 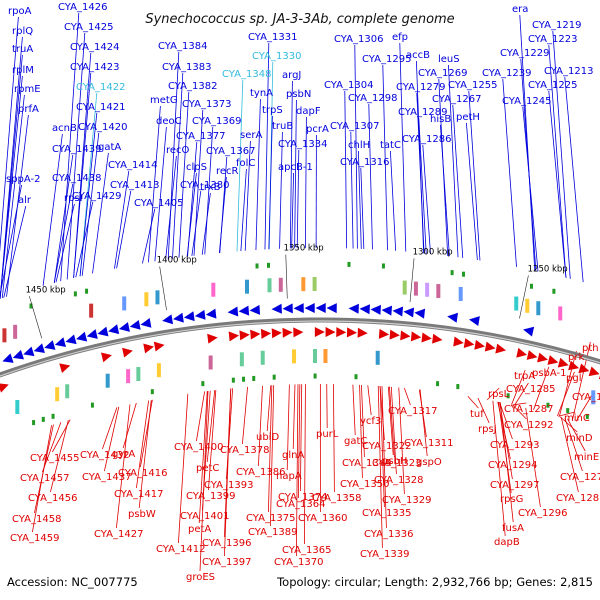 I want to click on forward-gene-label: CYA_1420, so click(x=102, y=127).